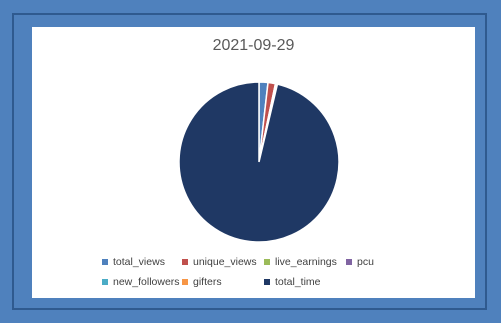 Image resolution: width=501 pixels, height=323 pixels. Describe the element at coordinates (253, 45) in the screenshot. I see `chart-title: 2021-09-29` at that location.